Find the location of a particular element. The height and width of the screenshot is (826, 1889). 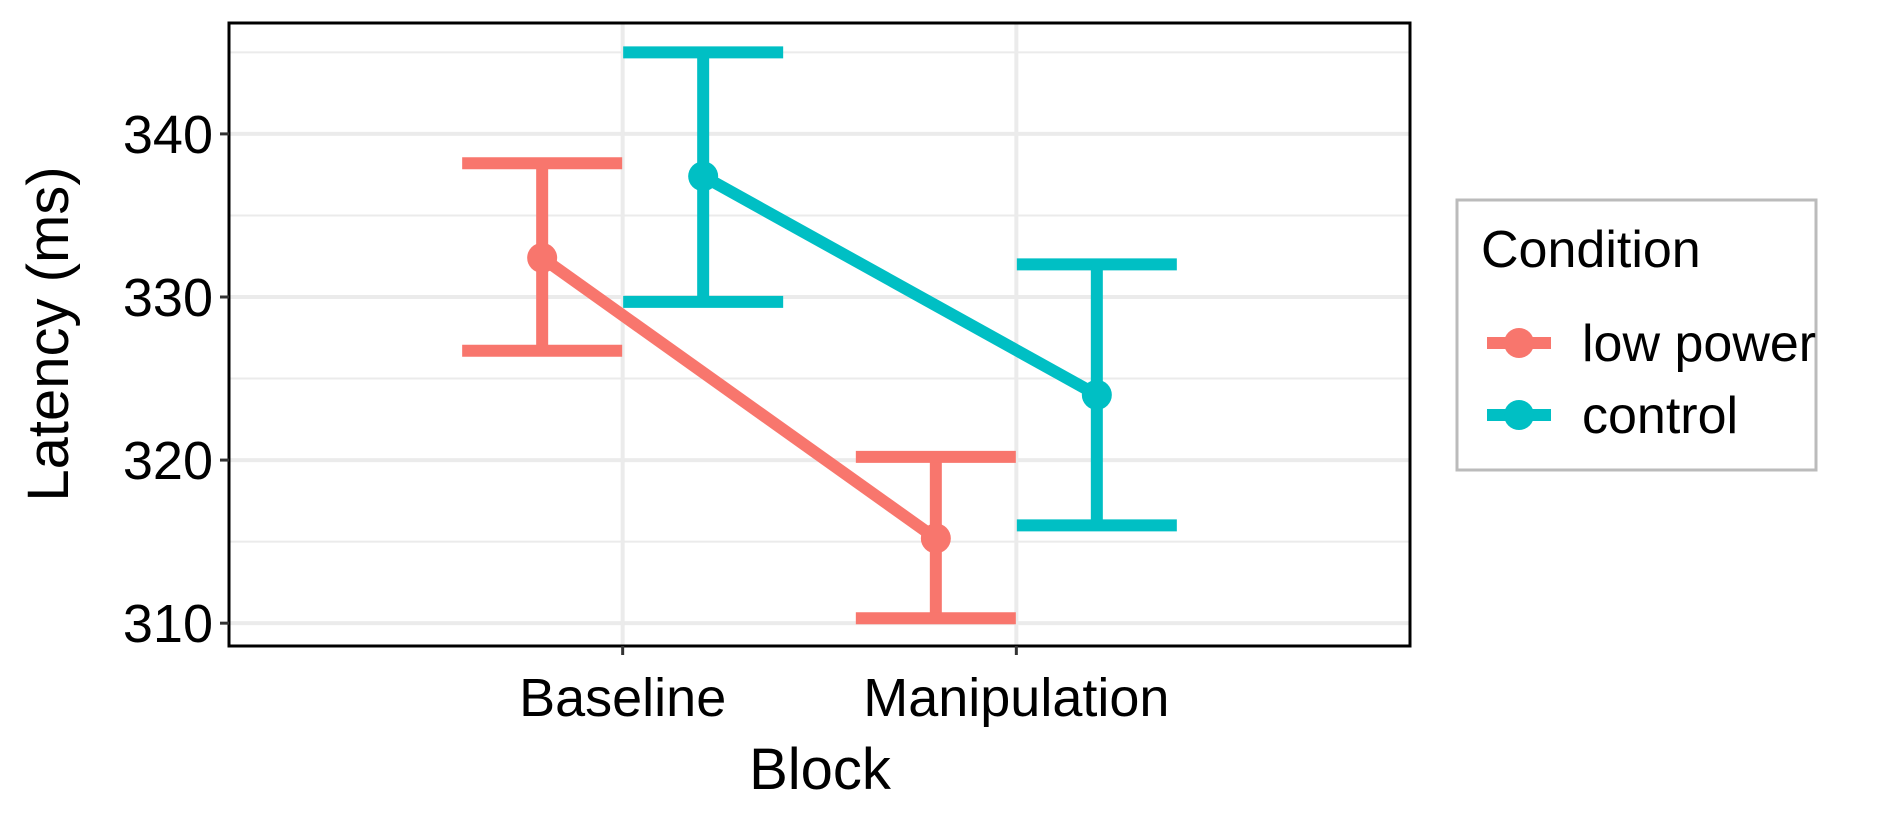

legend-label: control is located at coordinates (1660, 416).